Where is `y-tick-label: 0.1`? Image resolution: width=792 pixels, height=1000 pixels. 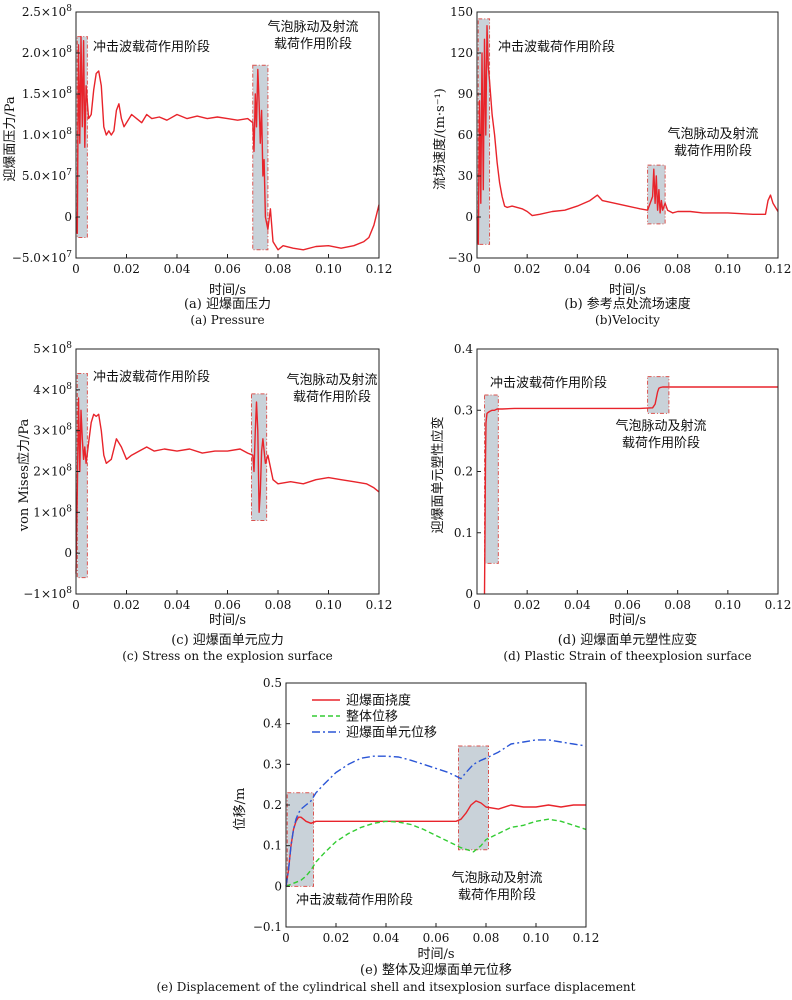 y-tick-label: 0.1 is located at coordinates (272, 846).